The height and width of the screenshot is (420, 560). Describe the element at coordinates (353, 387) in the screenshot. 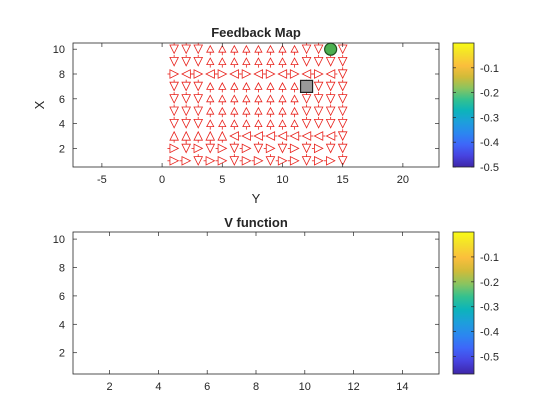

I see `v-function-xtick-label: 12` at that location.